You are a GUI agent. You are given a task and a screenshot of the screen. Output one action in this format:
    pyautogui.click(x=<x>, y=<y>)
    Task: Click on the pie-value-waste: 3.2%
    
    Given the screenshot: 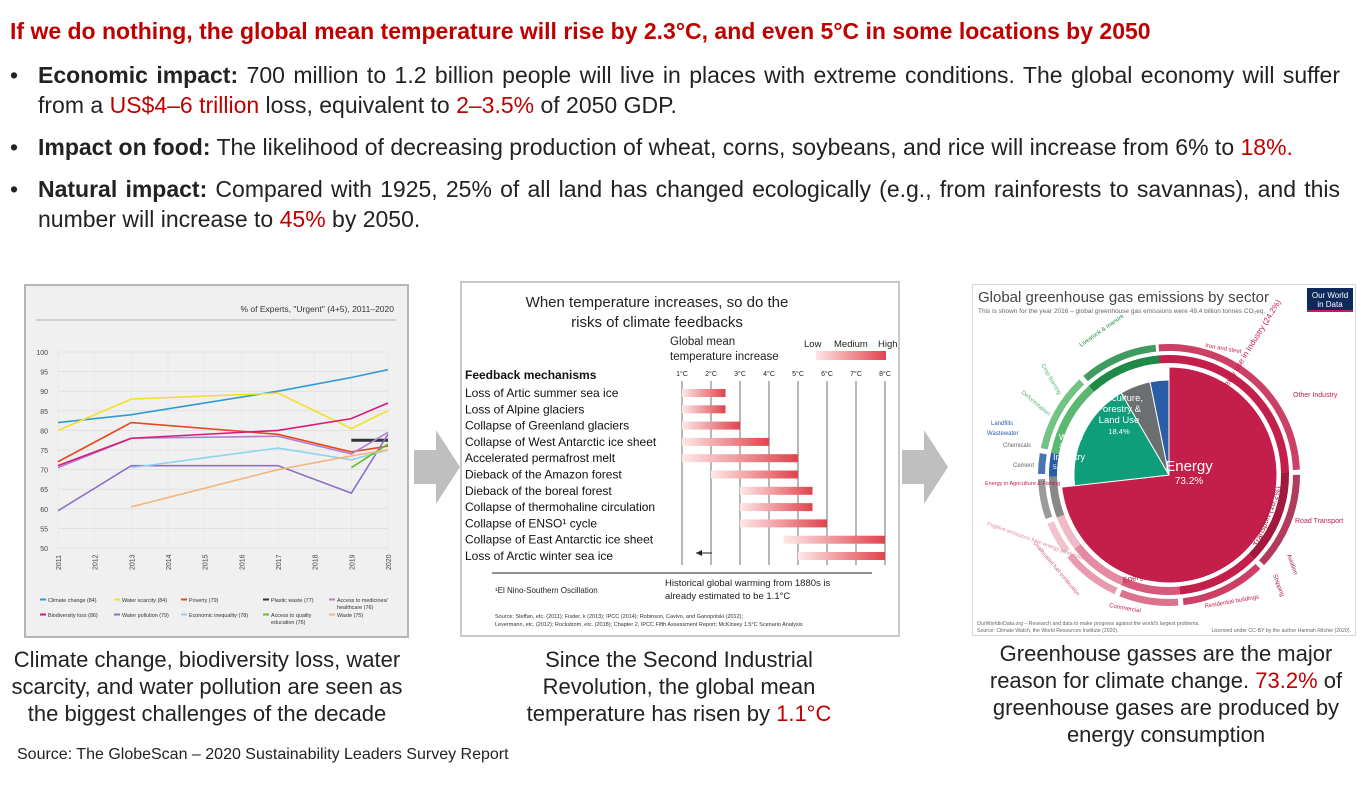 What is the action you would take?
    pyautogui.click(x=1066, y=446)
    